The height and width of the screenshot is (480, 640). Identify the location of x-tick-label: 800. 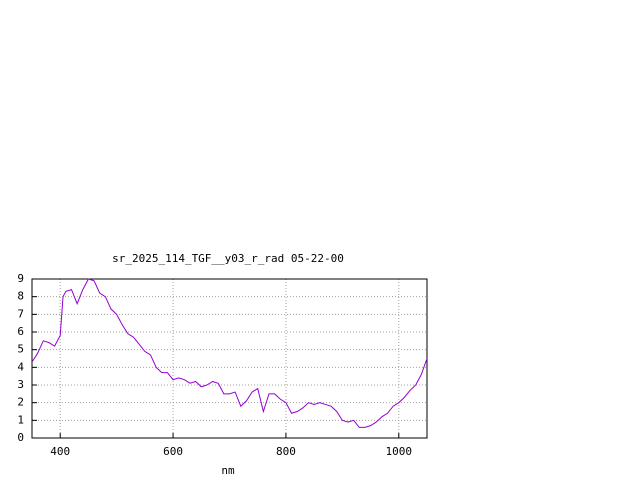
(286, 451).